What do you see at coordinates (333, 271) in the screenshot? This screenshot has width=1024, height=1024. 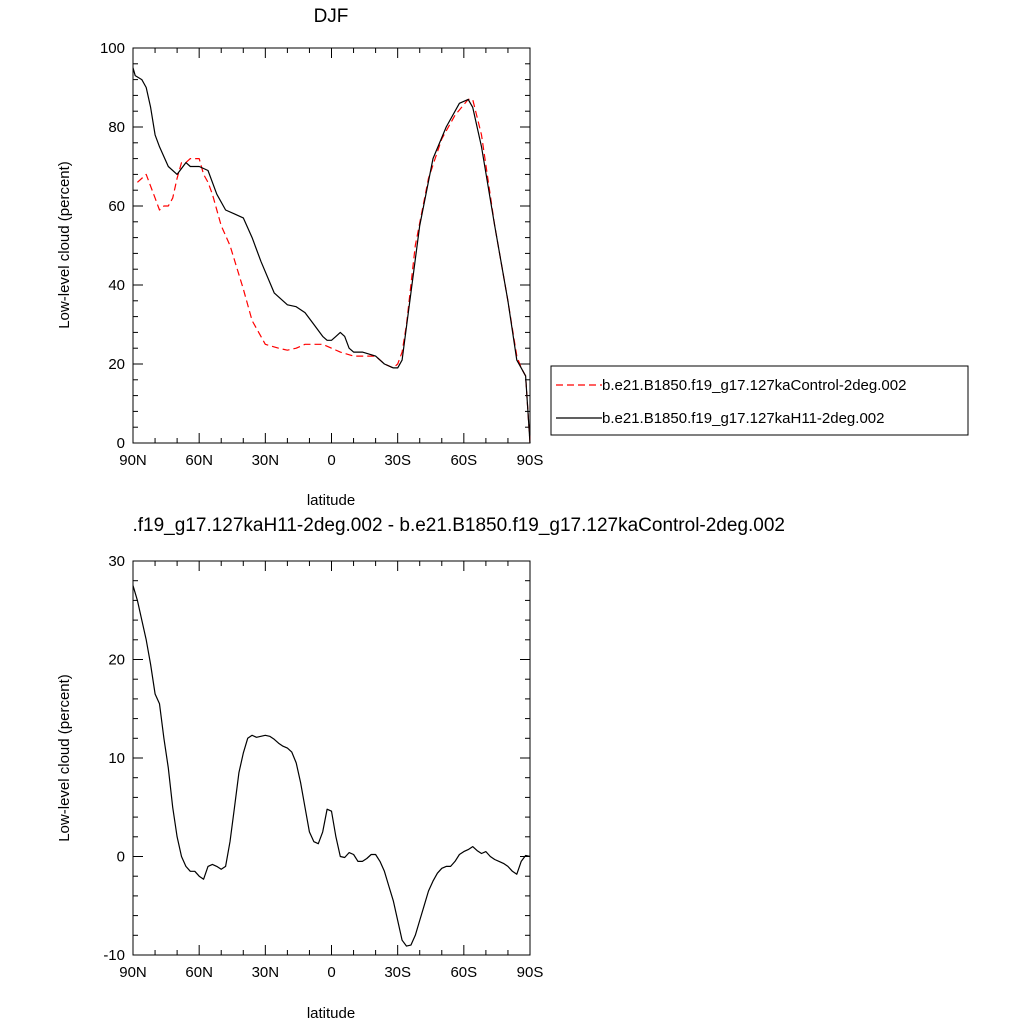 I see `series-line-dashed` at bounding box center [333, 271].